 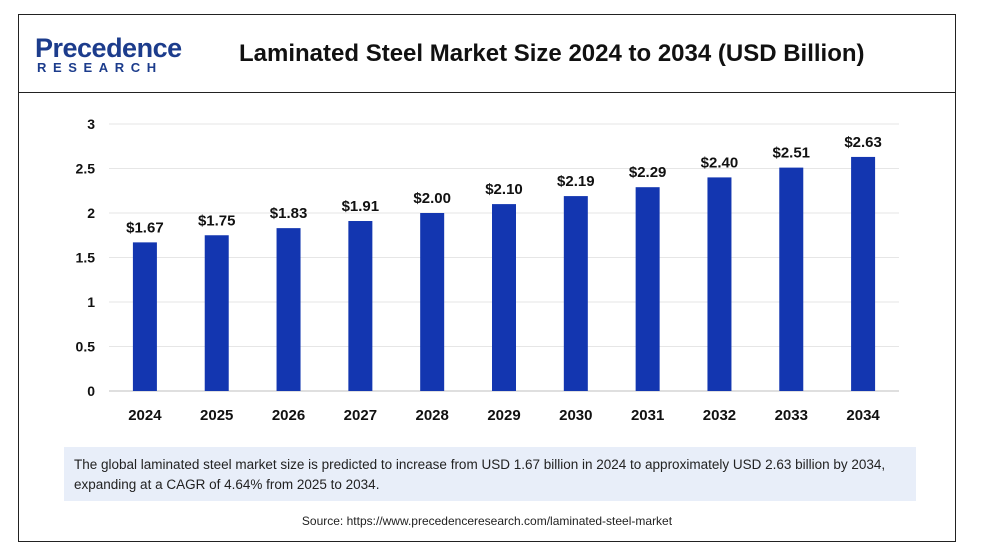 What do you see at coordinates (100, 67) in the screenshot?
I see `logo-subtitle: RESEARCH` at bounding box center [100, 67].